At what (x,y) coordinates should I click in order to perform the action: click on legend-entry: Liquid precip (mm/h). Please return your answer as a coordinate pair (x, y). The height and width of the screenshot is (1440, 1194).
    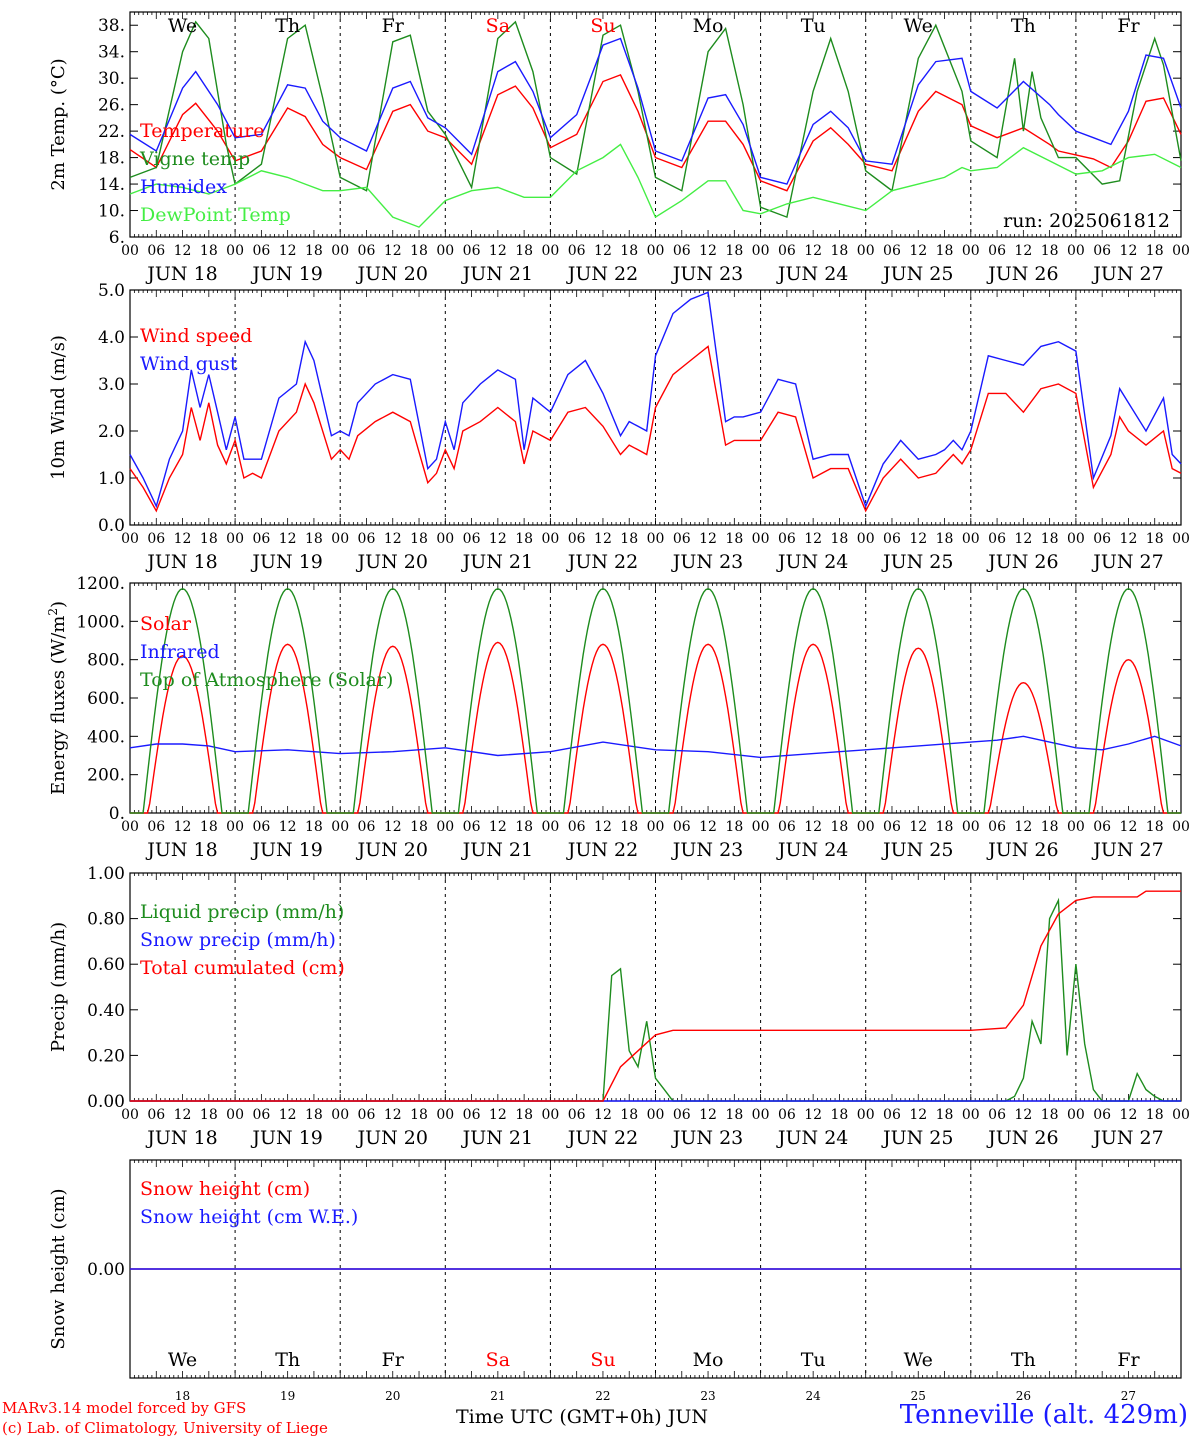
    Looking at the image, I should click on (242, 912).